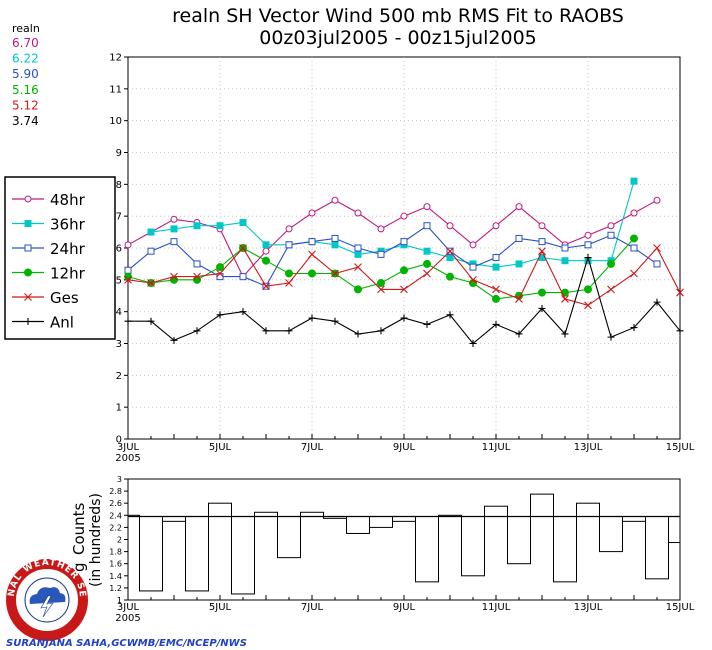 The height and width of the screenshot is (650, 712). I want to click on legend-marker-anl, so click(28, 321).